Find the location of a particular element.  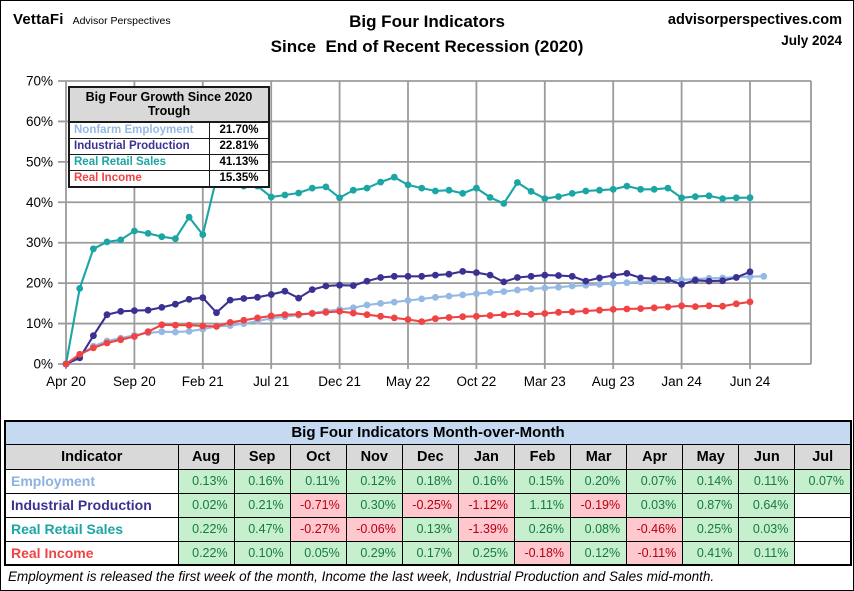

legend-row: Industrial Production 22.81% is located at coordinates (169, 146).